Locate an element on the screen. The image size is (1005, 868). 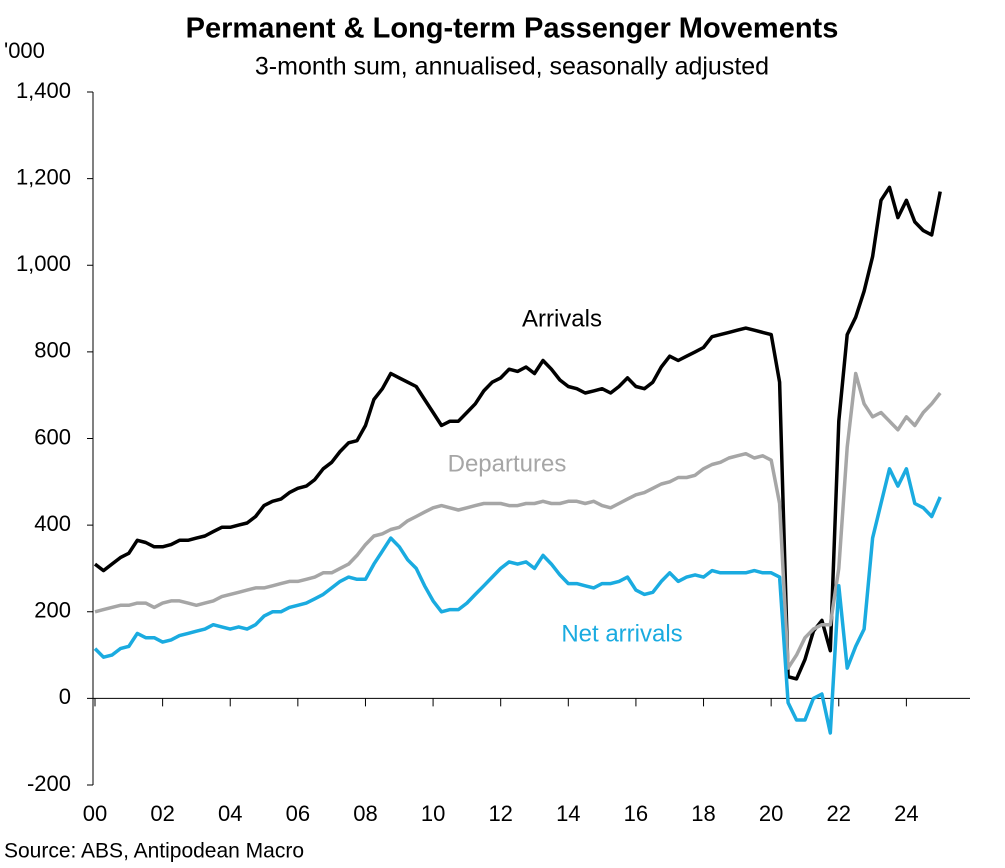
x-tick-label: 22 is located at coordinates (839, 813).